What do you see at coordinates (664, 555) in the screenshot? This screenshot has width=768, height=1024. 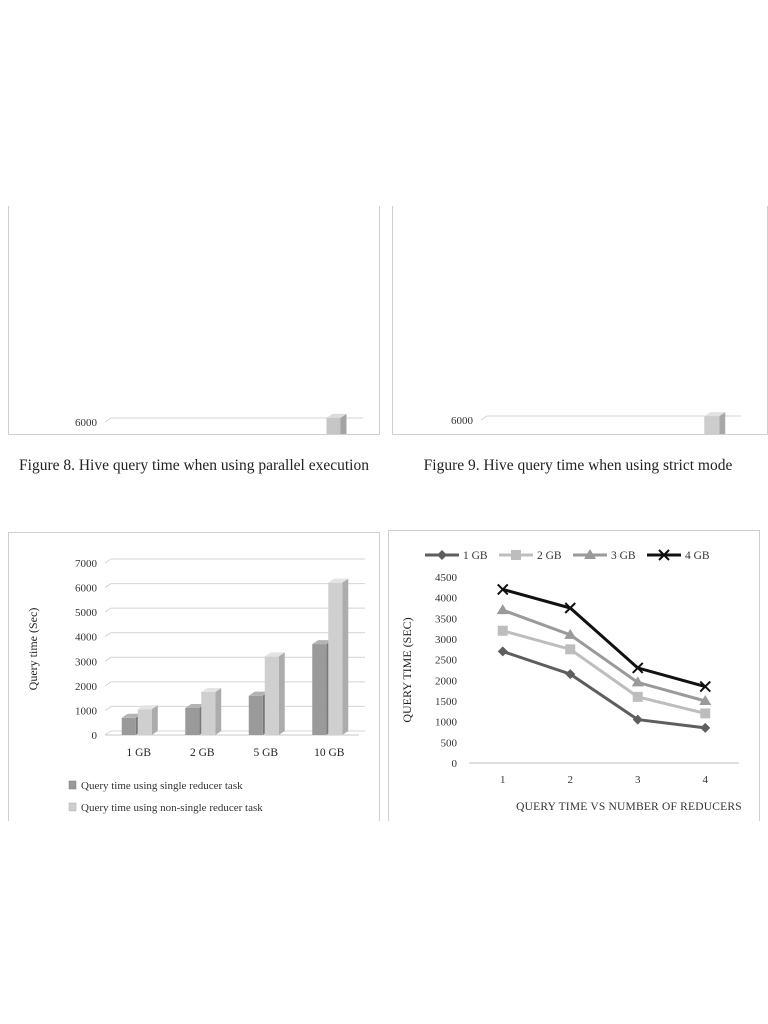 I see `legend-marker-4-gb` at bounding box center [664, 555].